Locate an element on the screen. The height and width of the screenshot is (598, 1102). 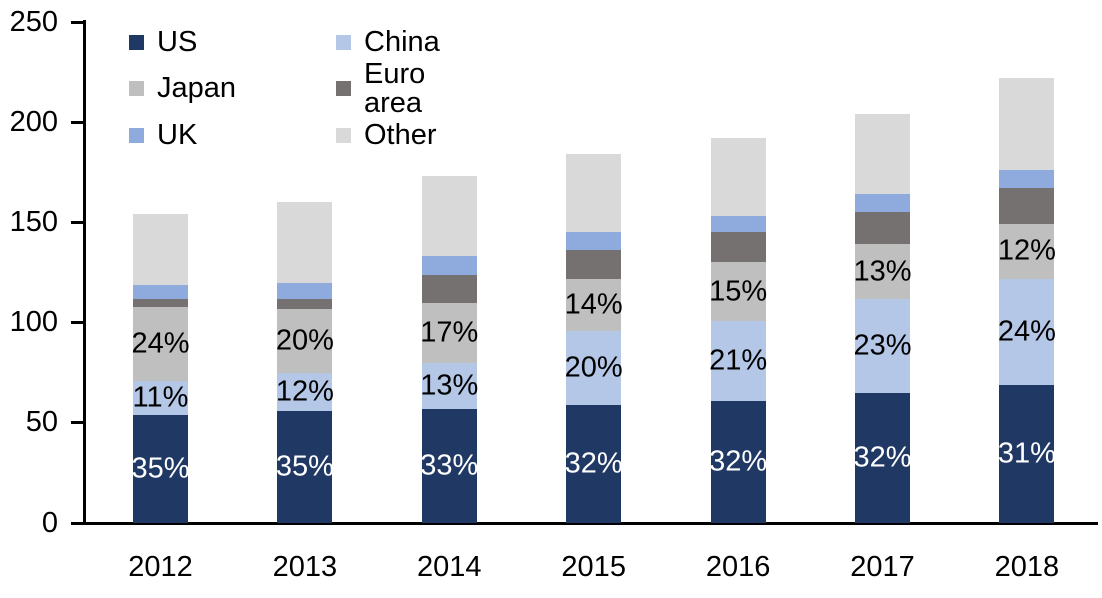
segment-other-2013 is located at coordinates (305, 242).